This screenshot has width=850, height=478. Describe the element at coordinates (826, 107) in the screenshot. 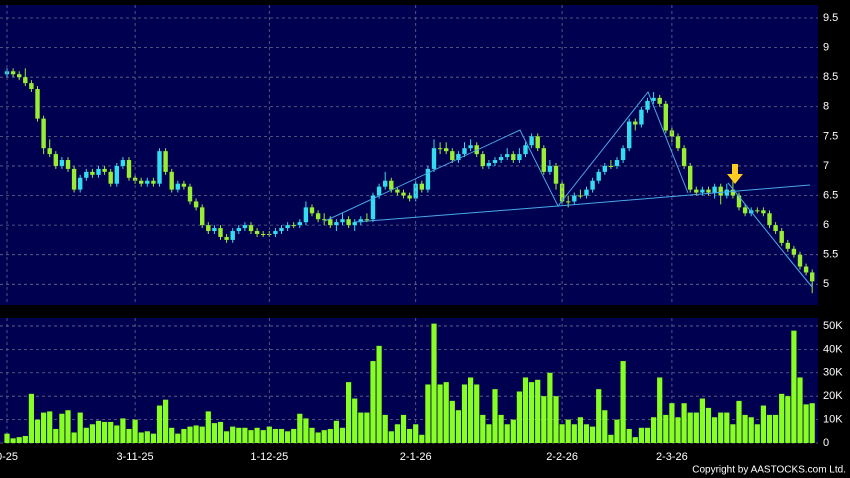

I see `y-tick-label: 8` at that location.